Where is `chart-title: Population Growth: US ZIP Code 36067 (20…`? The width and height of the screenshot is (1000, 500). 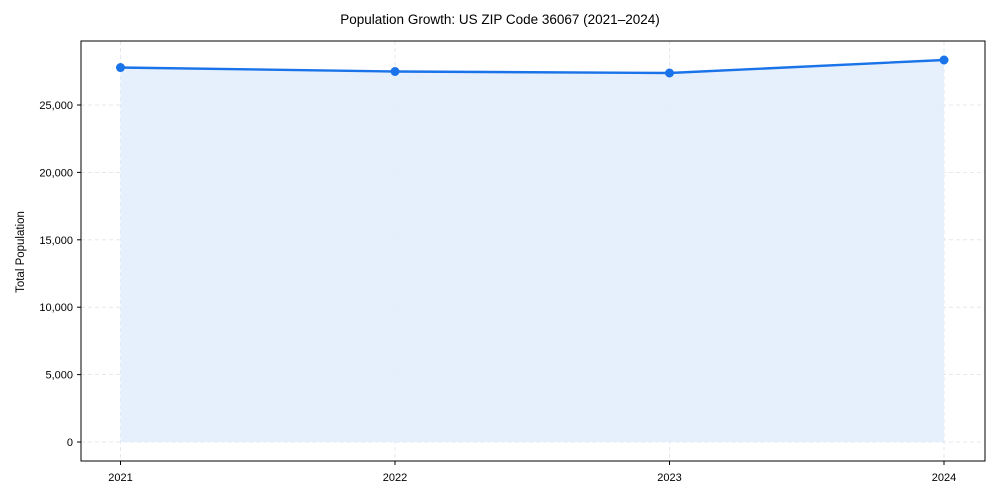
chart-title: Population Growth: US ZIP Code 36067 (20… is located at coordinates (500, 19).